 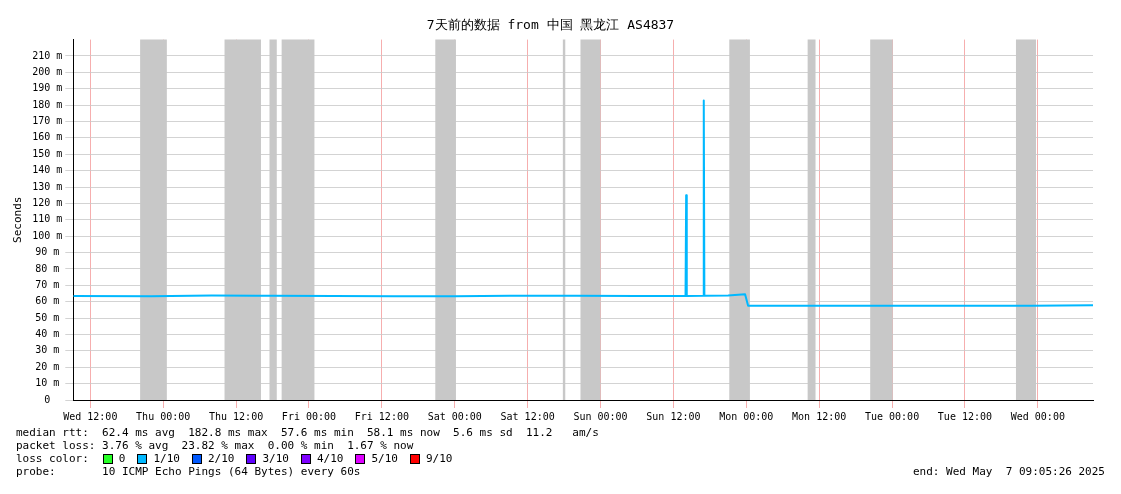 I want to click on text: 9/10, so click(x=439, y=458).